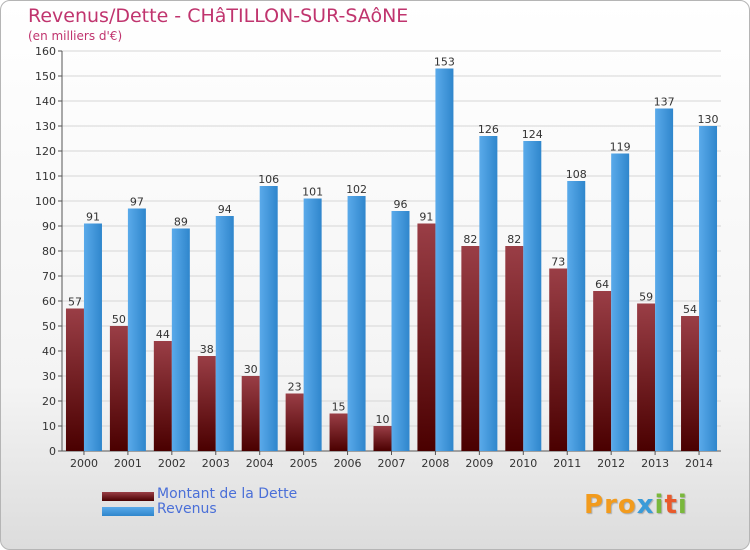 This screenshot has width=750, height=550. Describe the element at coordinates (611, 463) in the screenshot. I see `x-tick-label: 2012` at that location.